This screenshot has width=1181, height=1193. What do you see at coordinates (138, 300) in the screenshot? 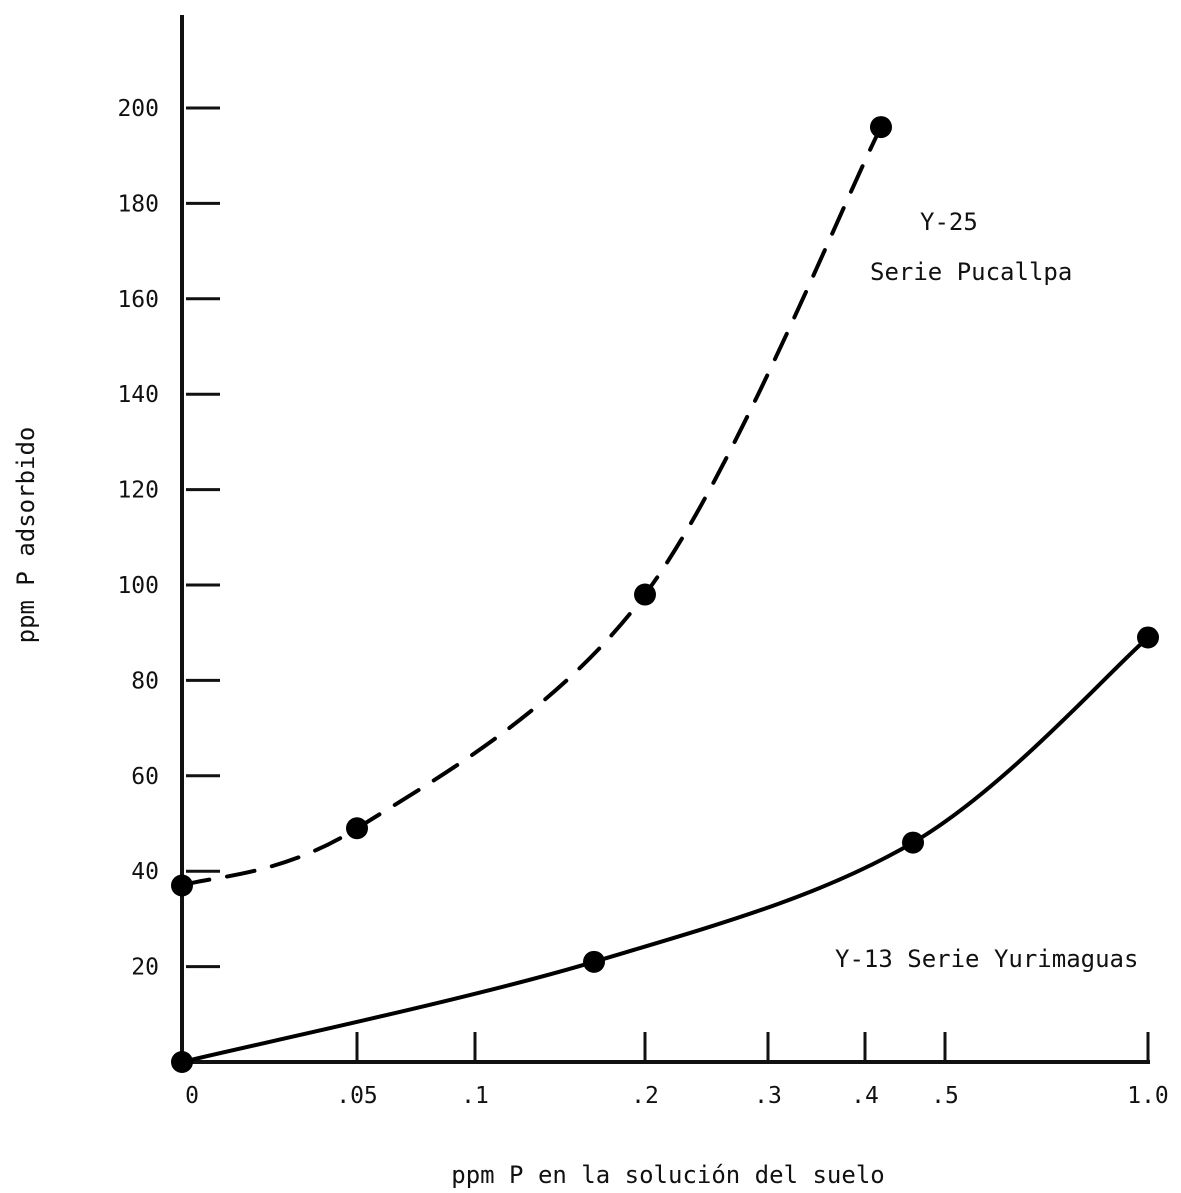
I see `y-tick-label: 160` at bounding box center [138, 300].